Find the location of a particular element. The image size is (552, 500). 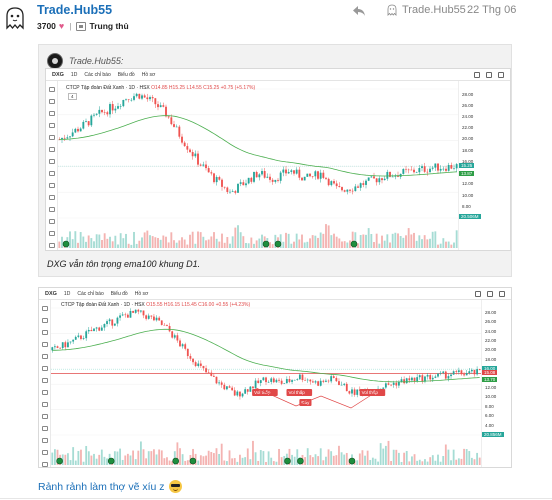

reply-arrow-icon is located at coordinates (359, 11).